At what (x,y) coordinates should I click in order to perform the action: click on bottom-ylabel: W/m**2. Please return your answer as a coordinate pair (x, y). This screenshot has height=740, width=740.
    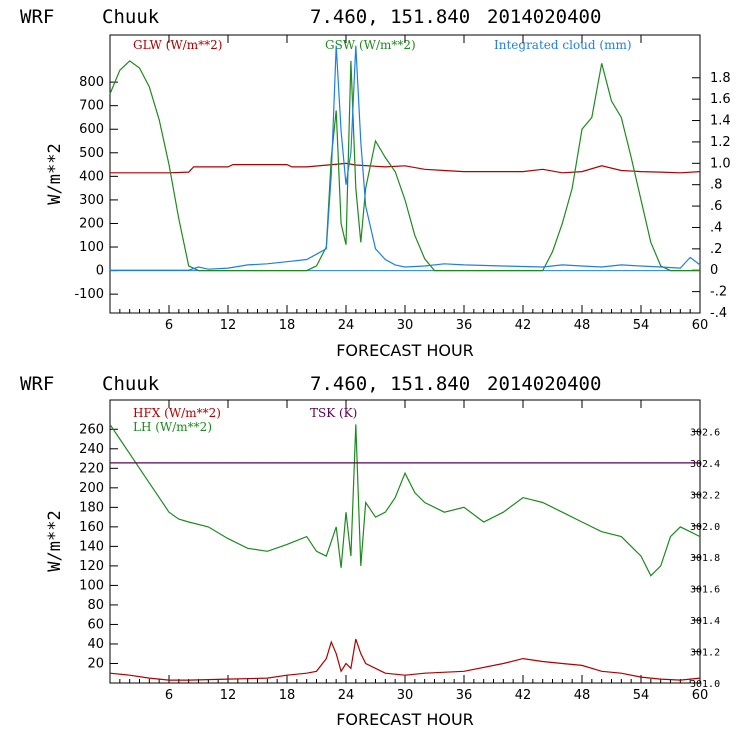
    Looking at the image, I should click on (55, 540).